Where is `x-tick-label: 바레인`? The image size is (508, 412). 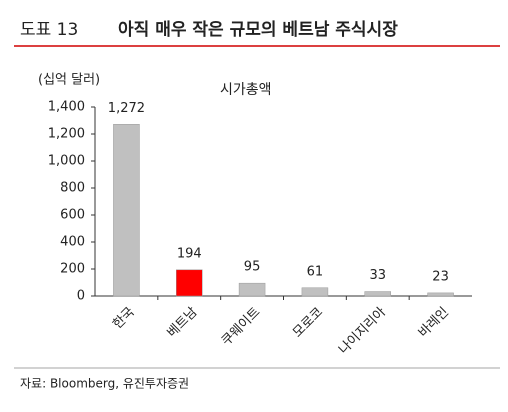 x-tick-label: 바레인 is located at coordinates (434, 323).